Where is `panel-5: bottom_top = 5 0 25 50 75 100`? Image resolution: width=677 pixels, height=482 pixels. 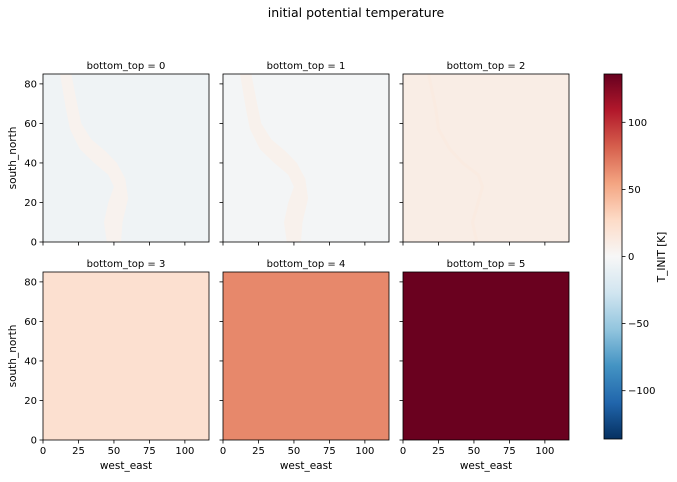 panel-5: bottom_top = 5 0 25 50 75 100 is located at coordinates (484, 358).